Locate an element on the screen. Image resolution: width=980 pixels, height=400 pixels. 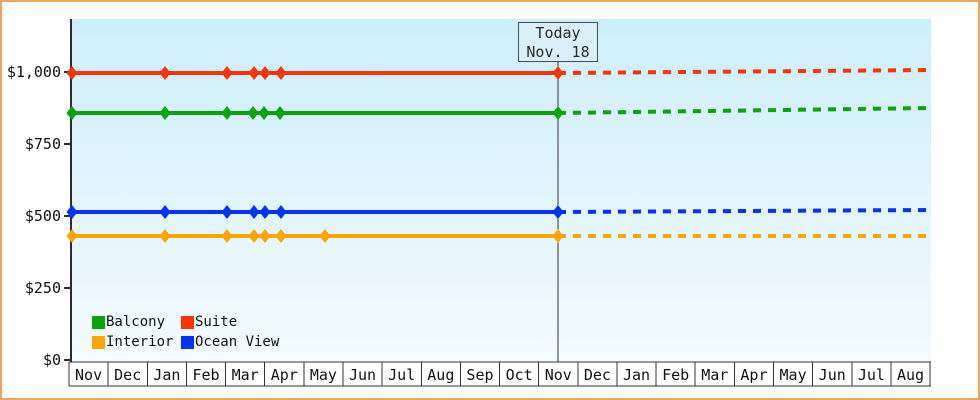
projected-price-line-ocean-view is located at coordinates (744, 211).